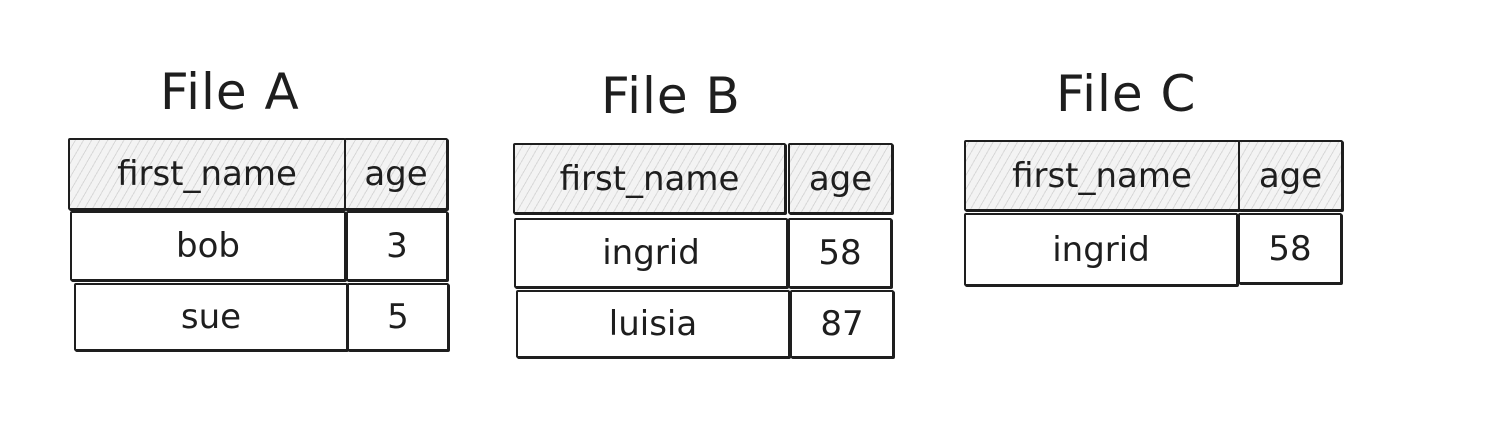 This screenshot has width=1510, height=432. I want to click on file-b-title: File B, so click(671, 96).